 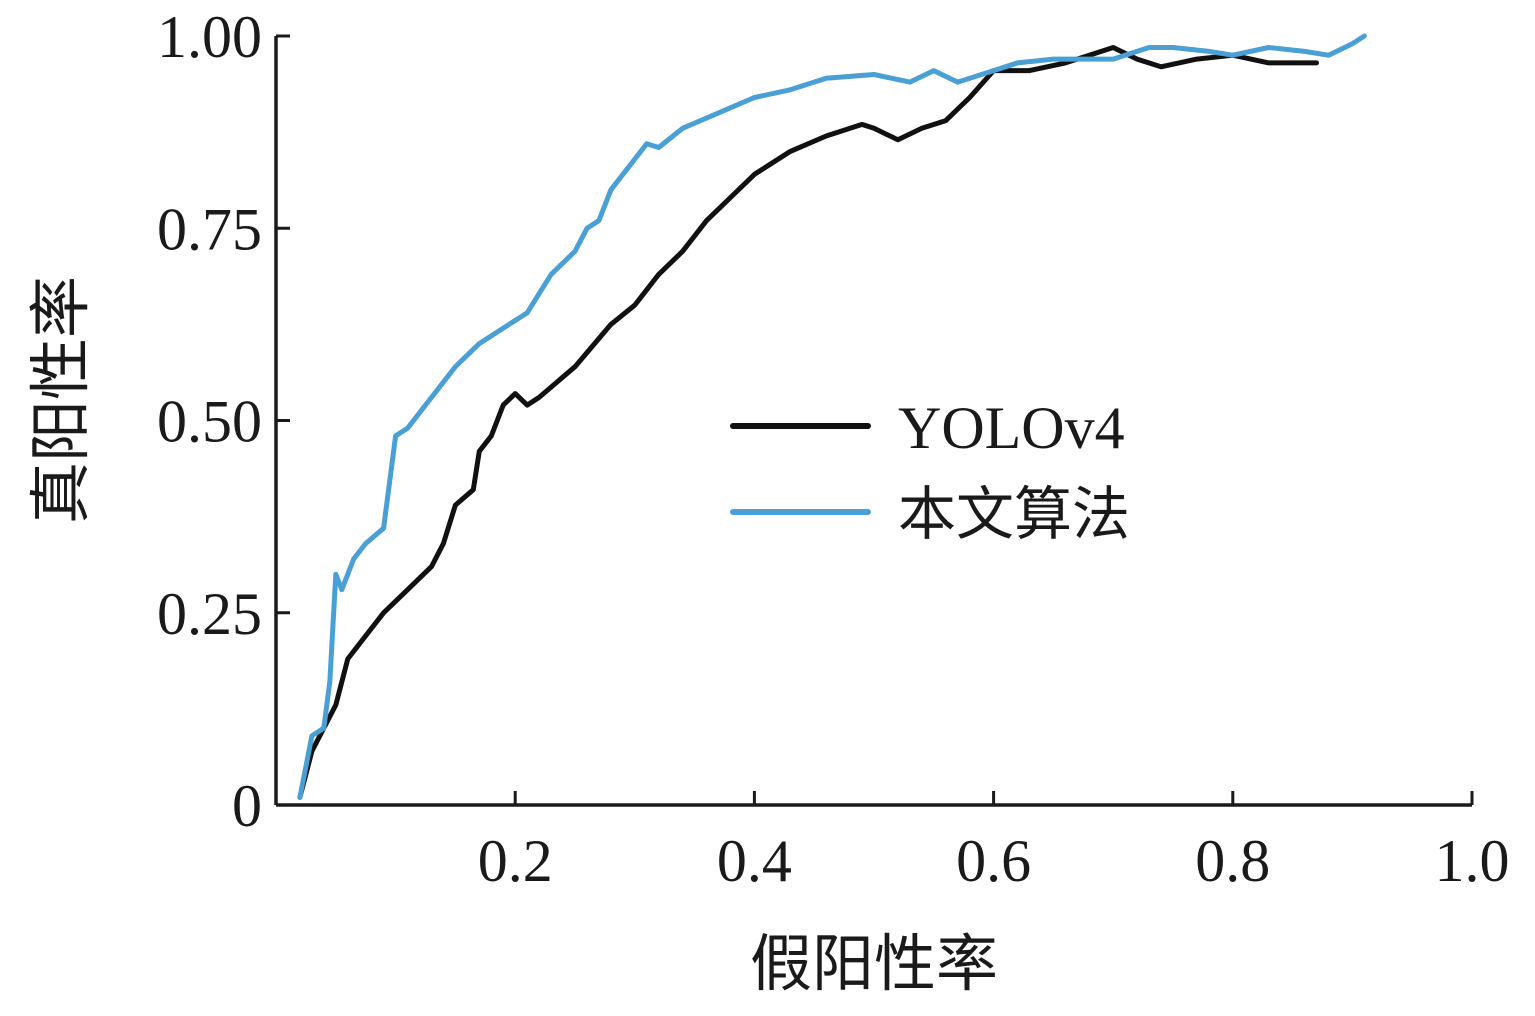 I want to click on x-tick-label-1: 0.4, so click(x=754, y=861).